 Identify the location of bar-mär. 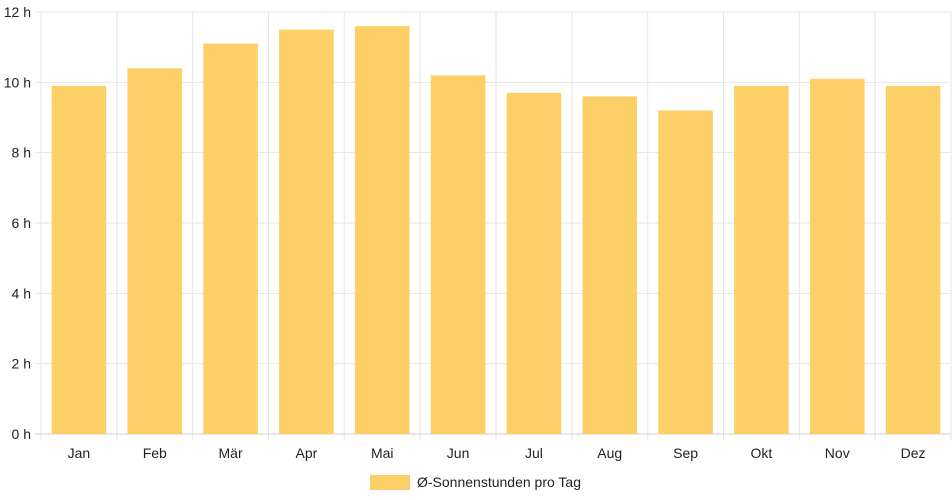
(230, 239).